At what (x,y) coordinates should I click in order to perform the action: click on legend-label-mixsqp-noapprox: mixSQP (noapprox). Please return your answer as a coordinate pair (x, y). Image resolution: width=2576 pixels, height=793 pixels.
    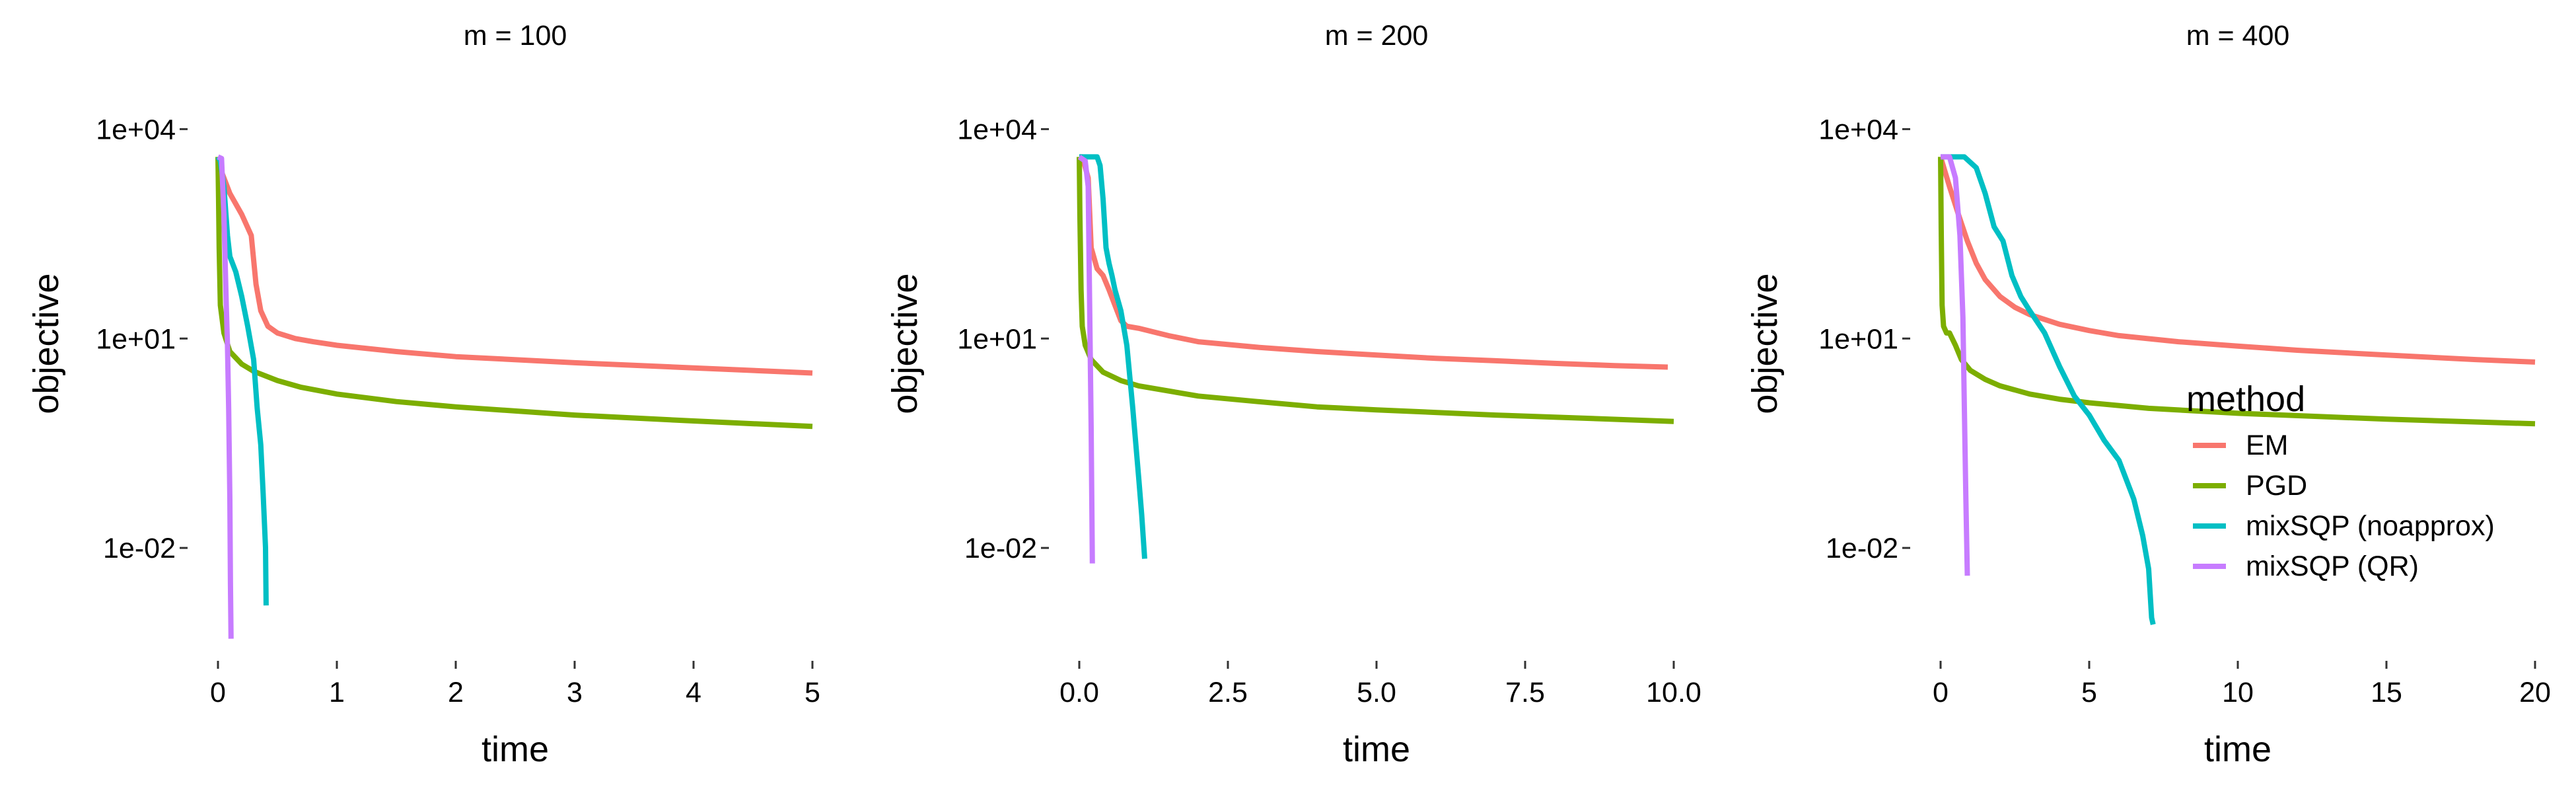
    Looking at the image, I should click on (2371, 526).